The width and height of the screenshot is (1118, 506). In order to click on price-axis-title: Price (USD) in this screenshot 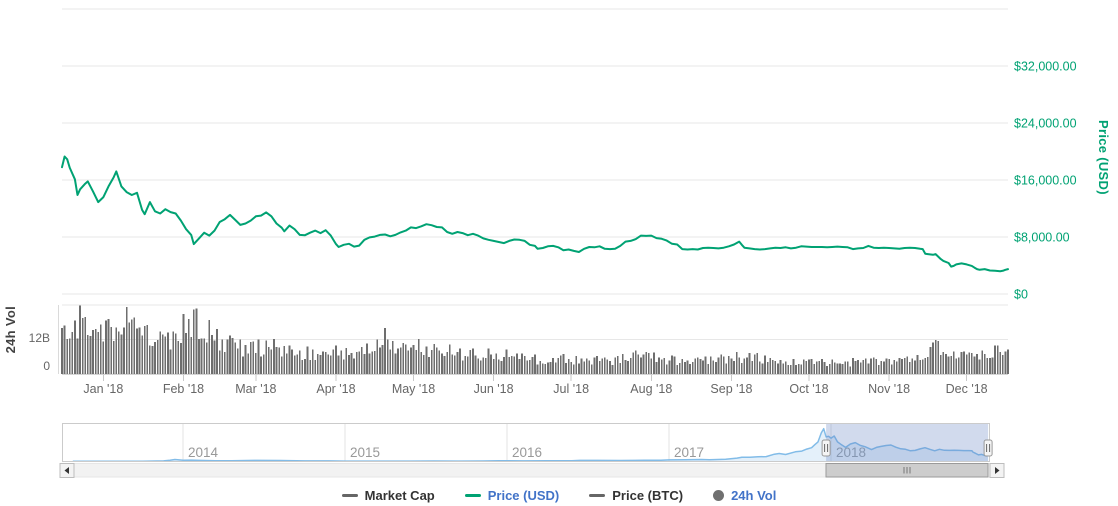, I will do `click(1103, 157)`.